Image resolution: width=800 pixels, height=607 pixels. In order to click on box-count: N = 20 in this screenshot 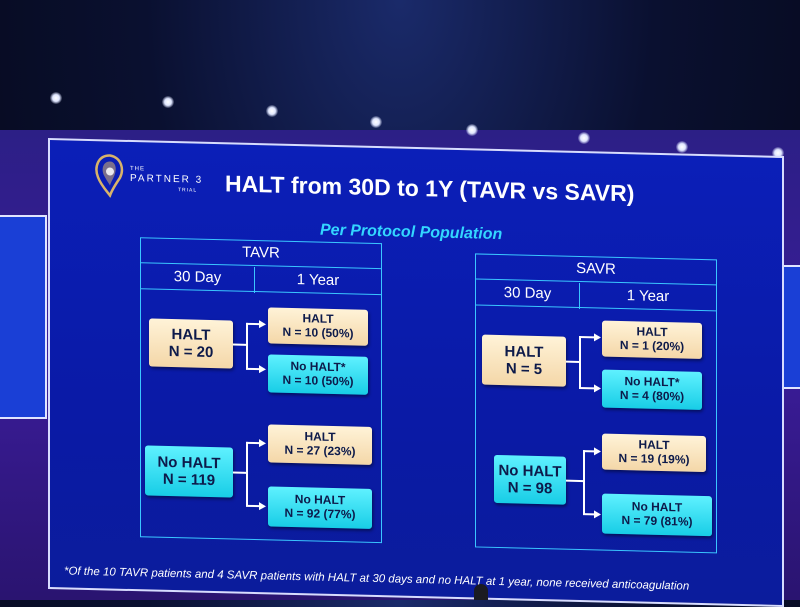, I will do `click(191, 352)`.